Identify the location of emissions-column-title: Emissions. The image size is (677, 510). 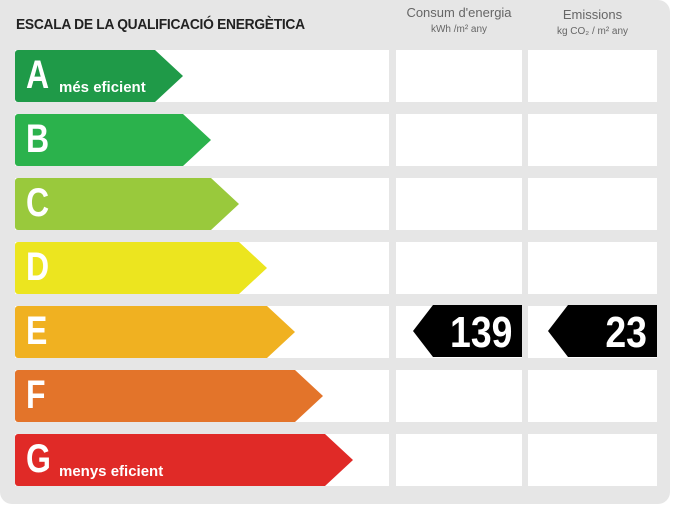
(592, 14).